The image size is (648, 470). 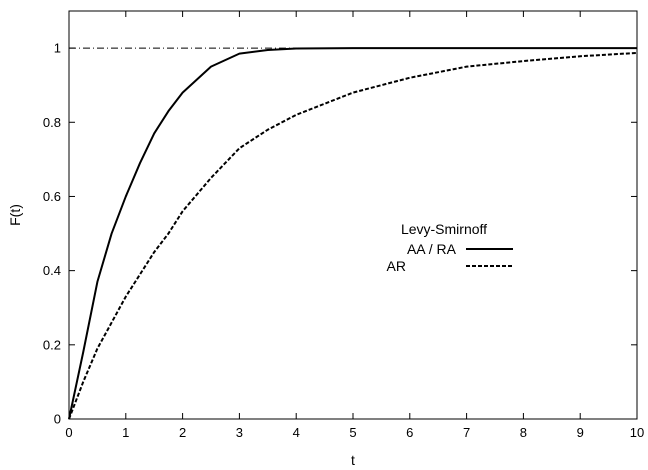 What do you see at coordinates (432, 249) in the screenshot?
I see `legend-label-aa-ra: AA / RA` at bounding box center [432, 249].